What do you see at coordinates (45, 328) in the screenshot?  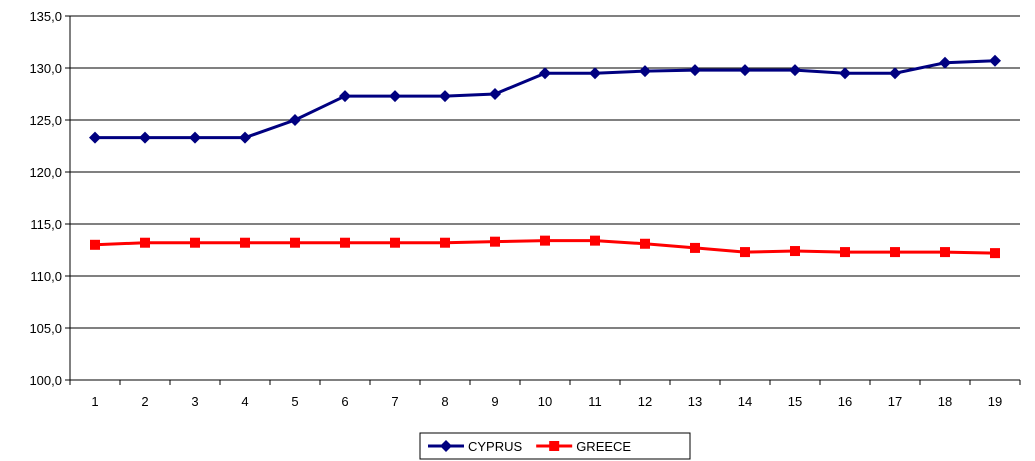 I see `y-tick-label: 105,0` at bounding box center [45, 328].